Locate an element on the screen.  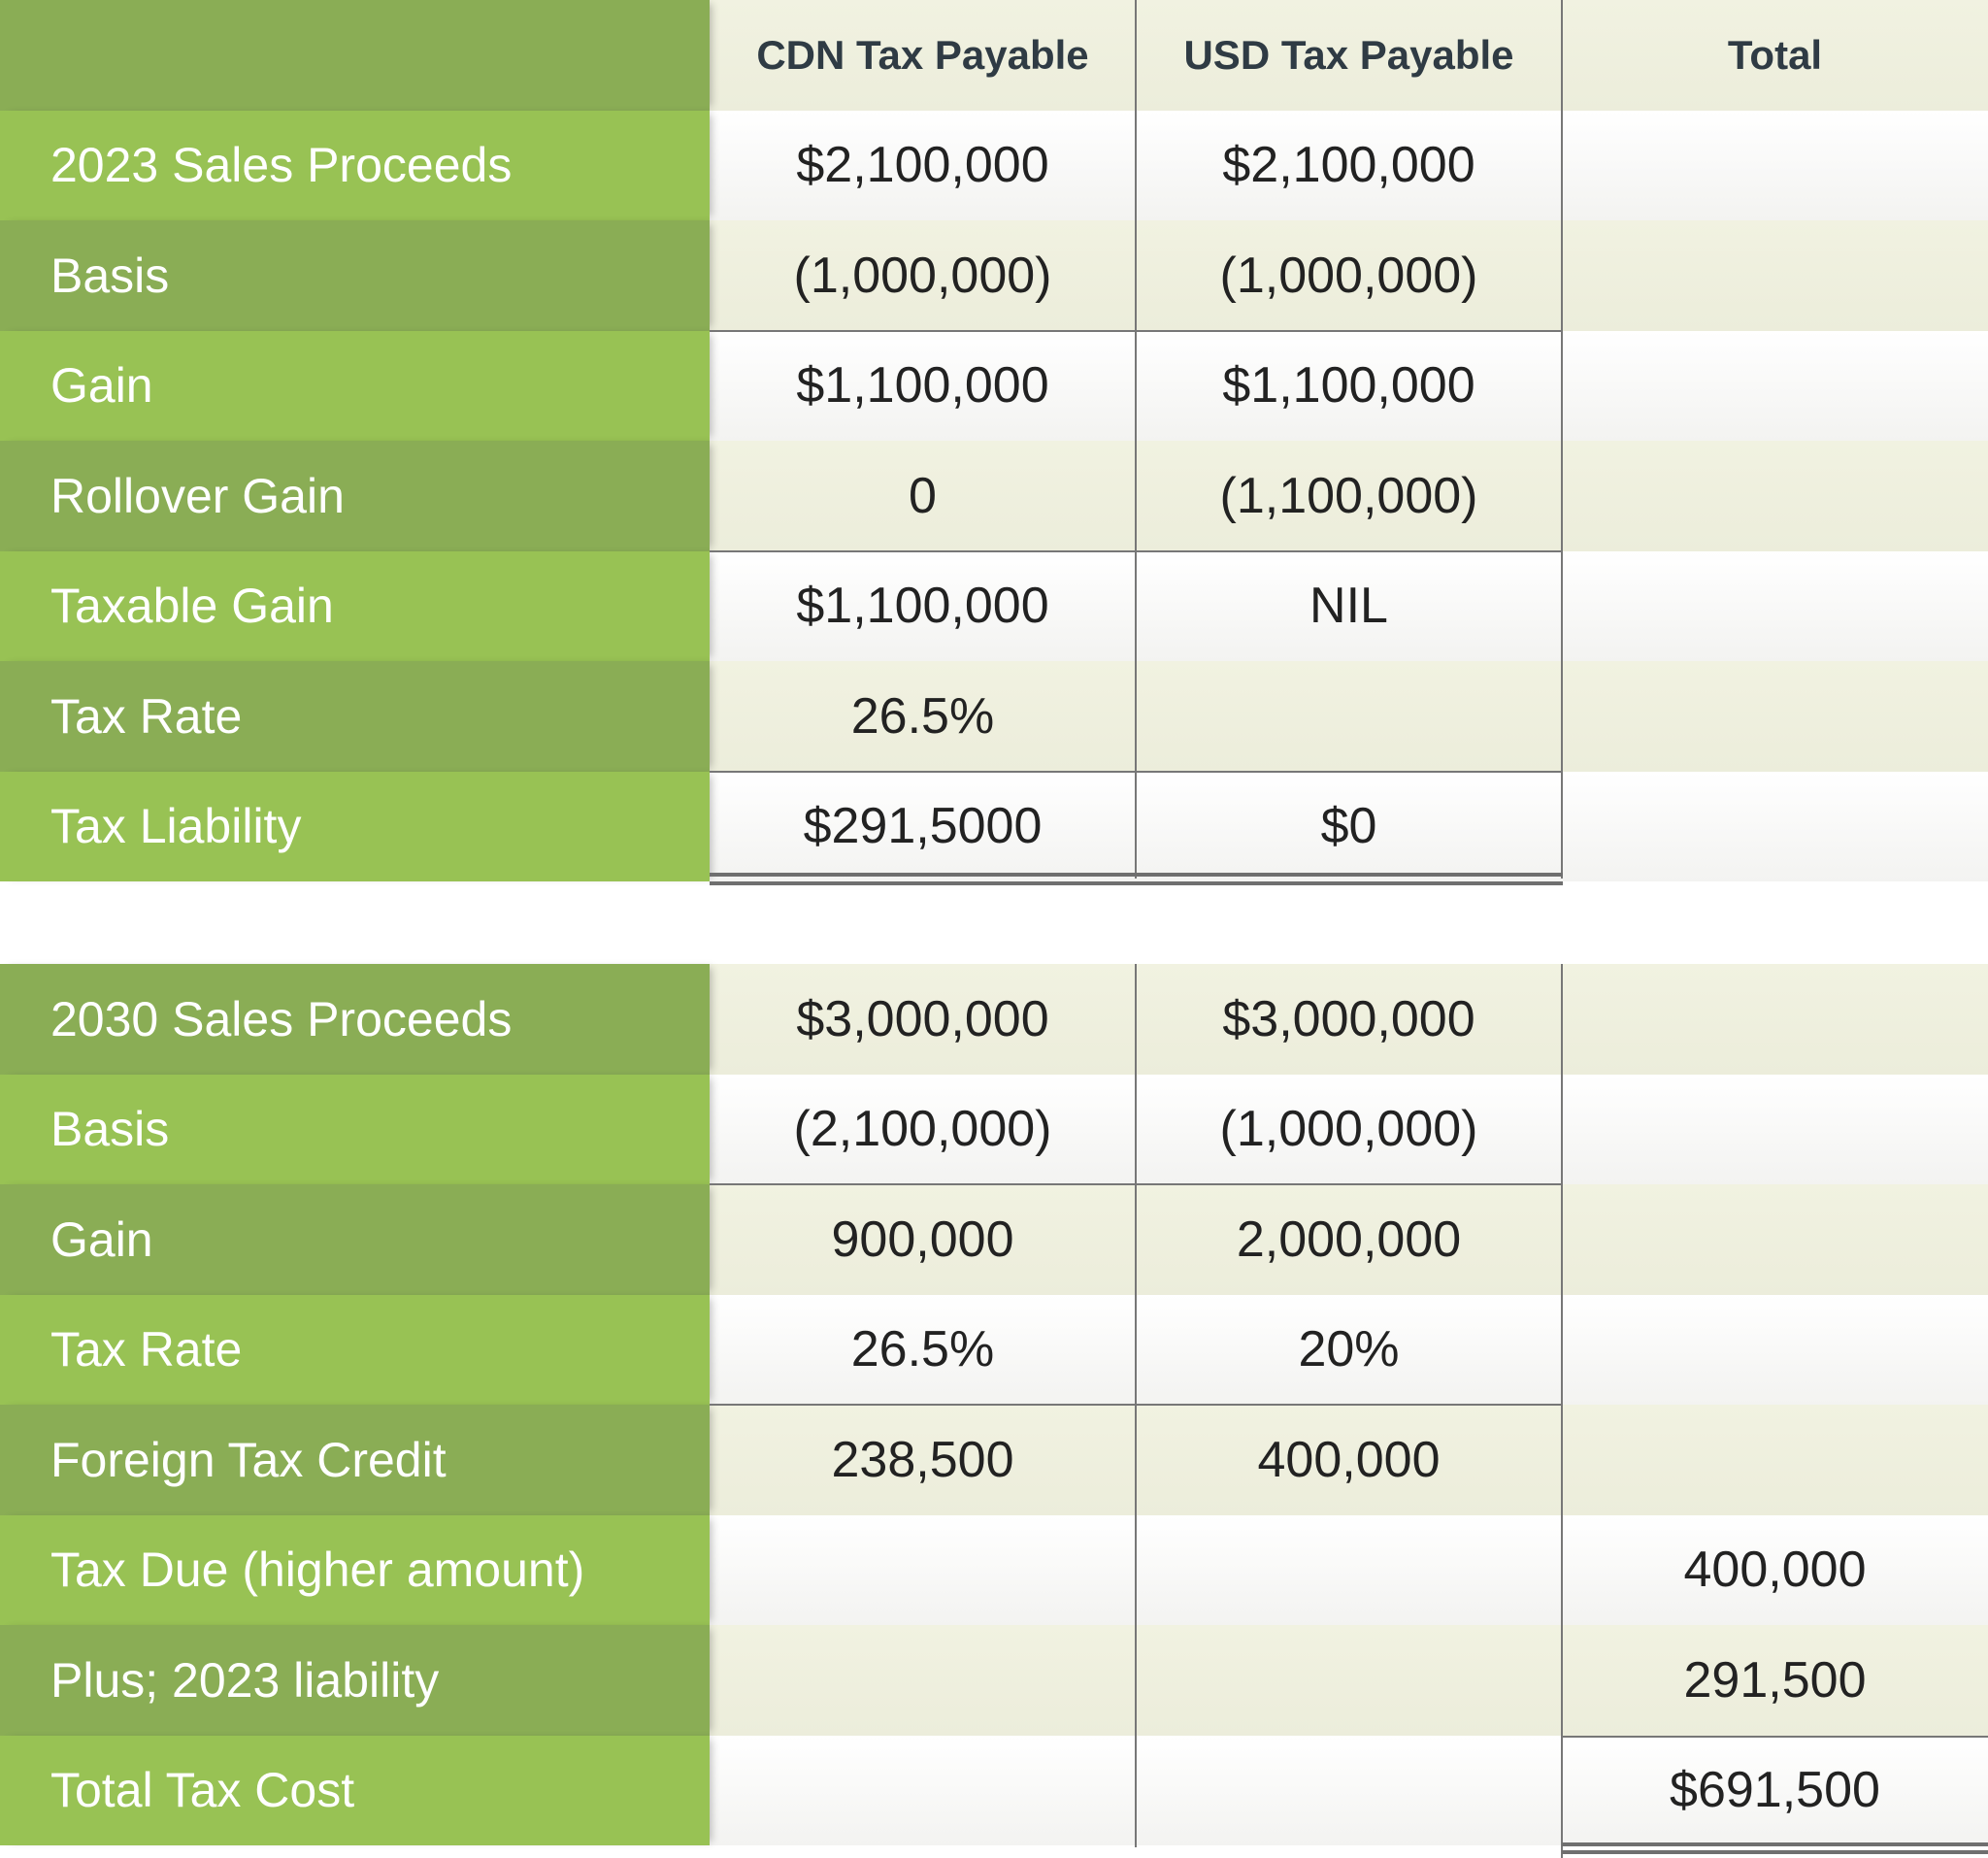
table-row: Foreign Tax Credit 238,500 400,000 is located at coordinates (994, 1460).